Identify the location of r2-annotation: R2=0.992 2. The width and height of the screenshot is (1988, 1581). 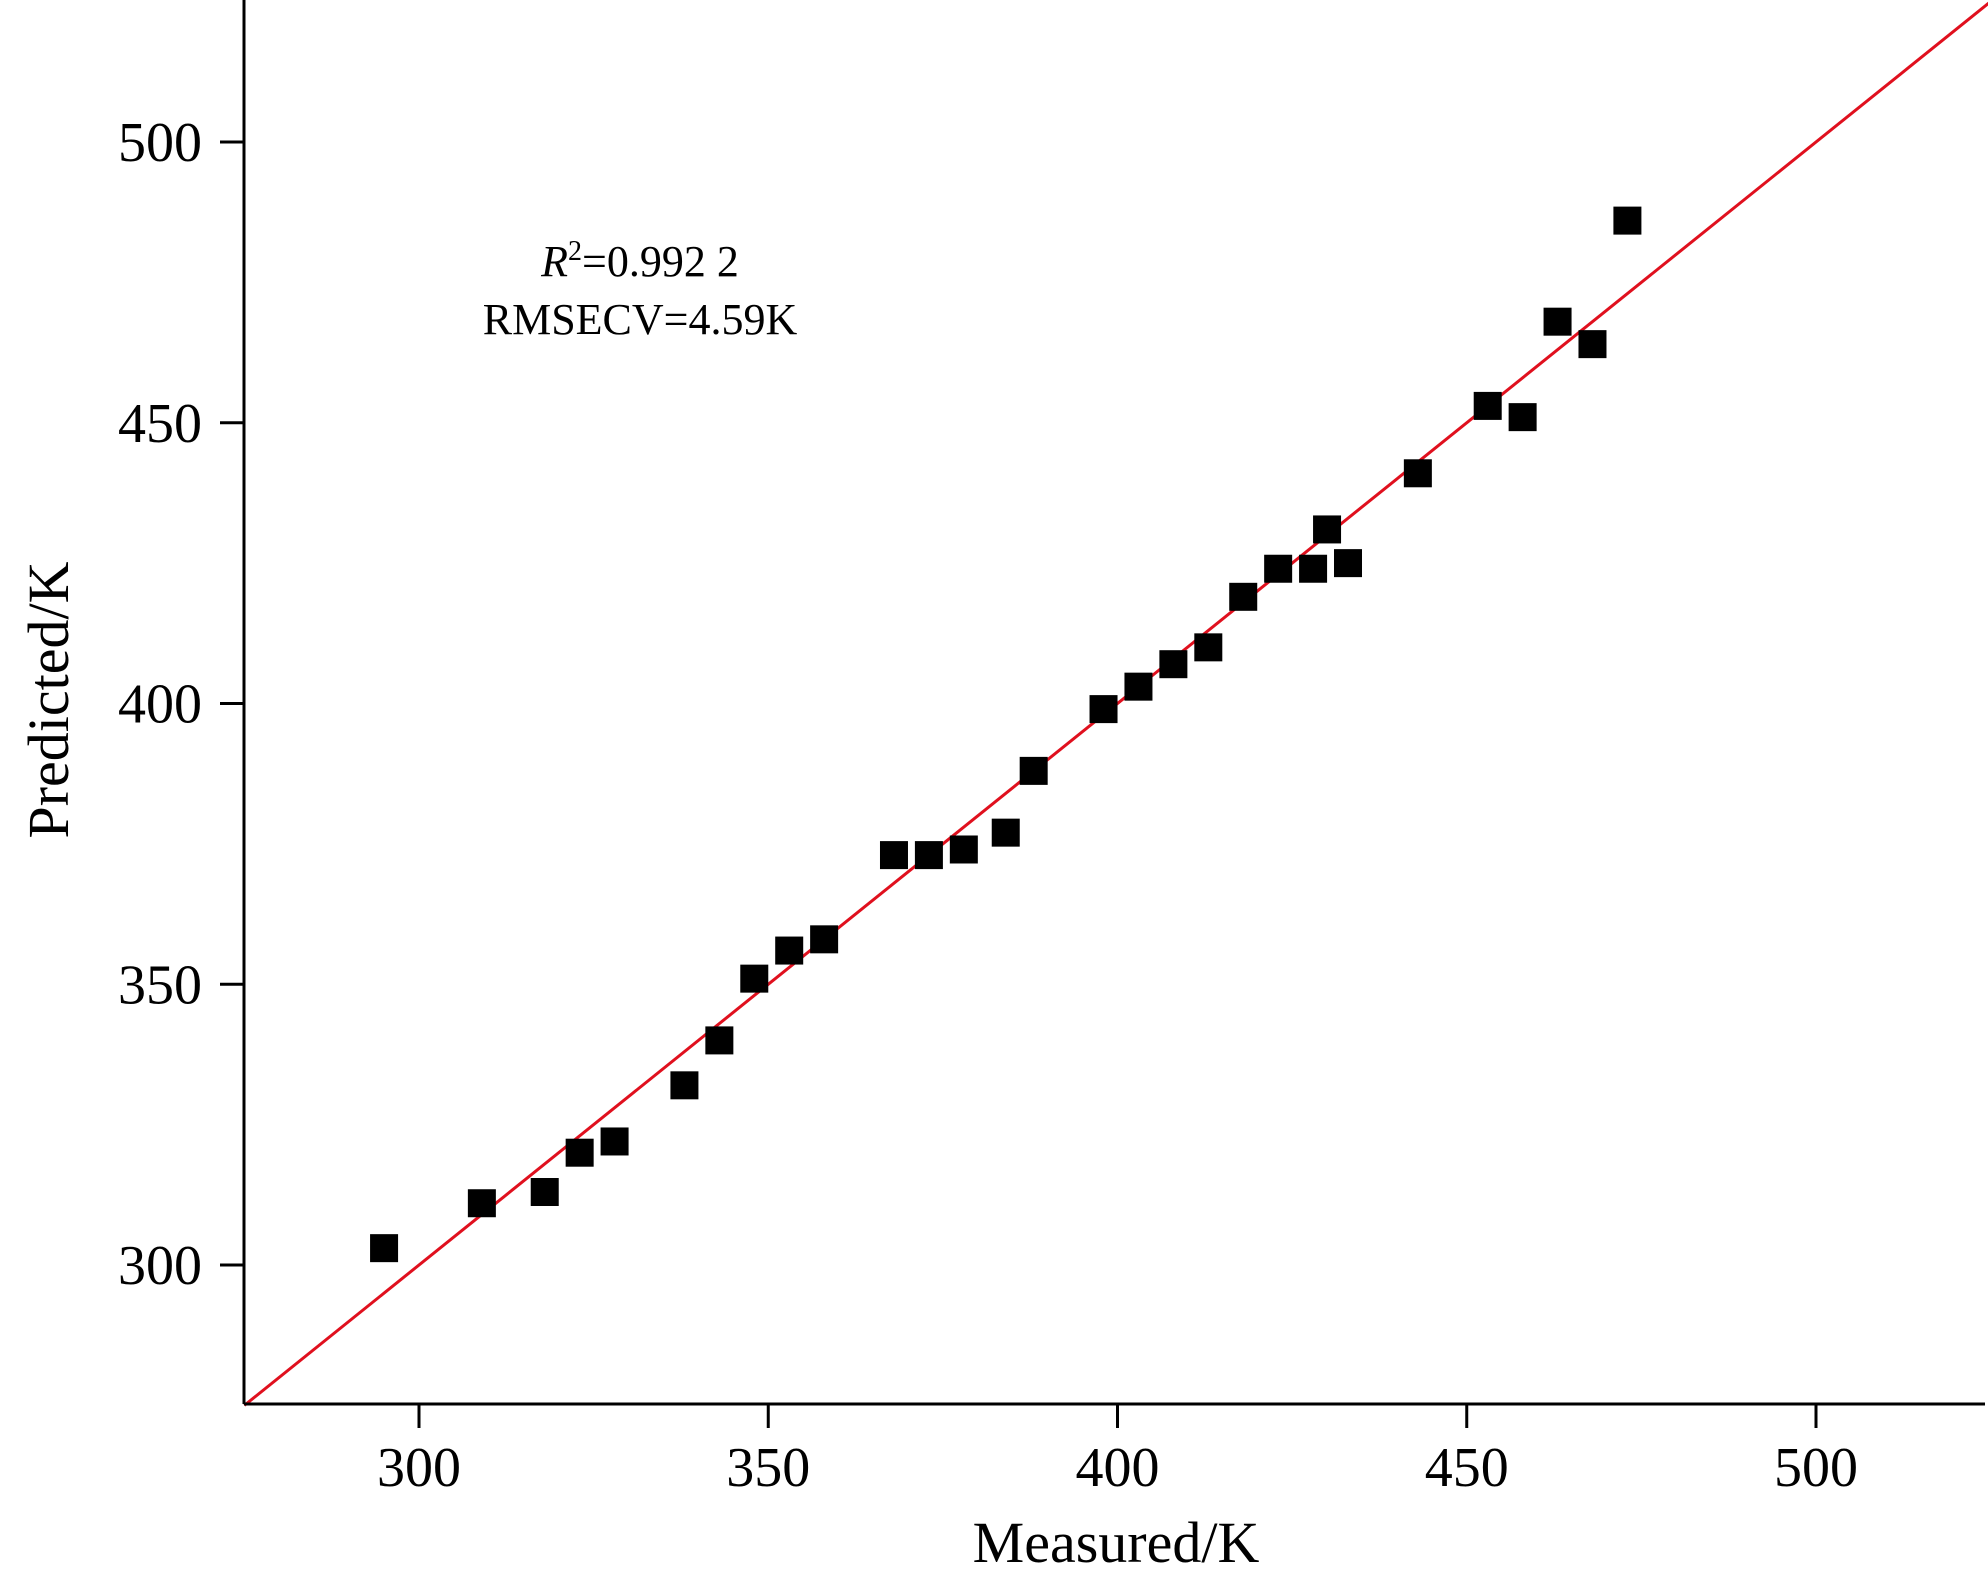
(639, 261).